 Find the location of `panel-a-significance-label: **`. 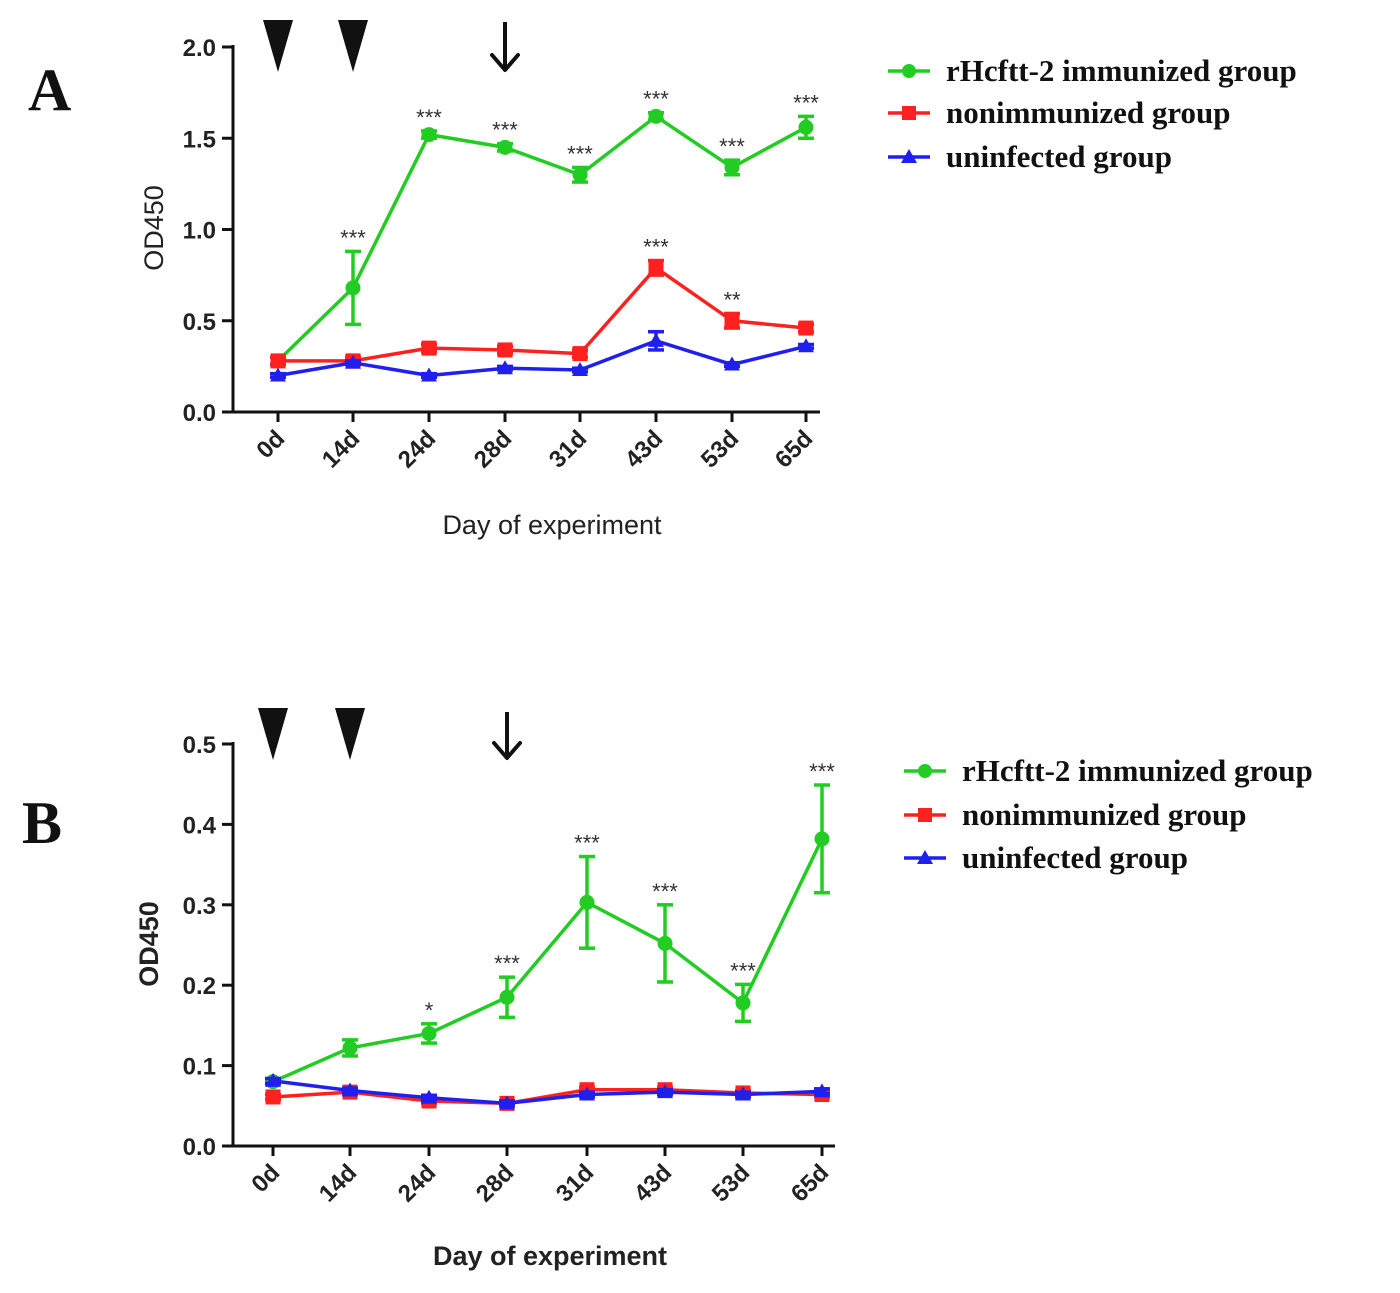

panel-a-significance-label: ** is located at coordinates (732, 299).